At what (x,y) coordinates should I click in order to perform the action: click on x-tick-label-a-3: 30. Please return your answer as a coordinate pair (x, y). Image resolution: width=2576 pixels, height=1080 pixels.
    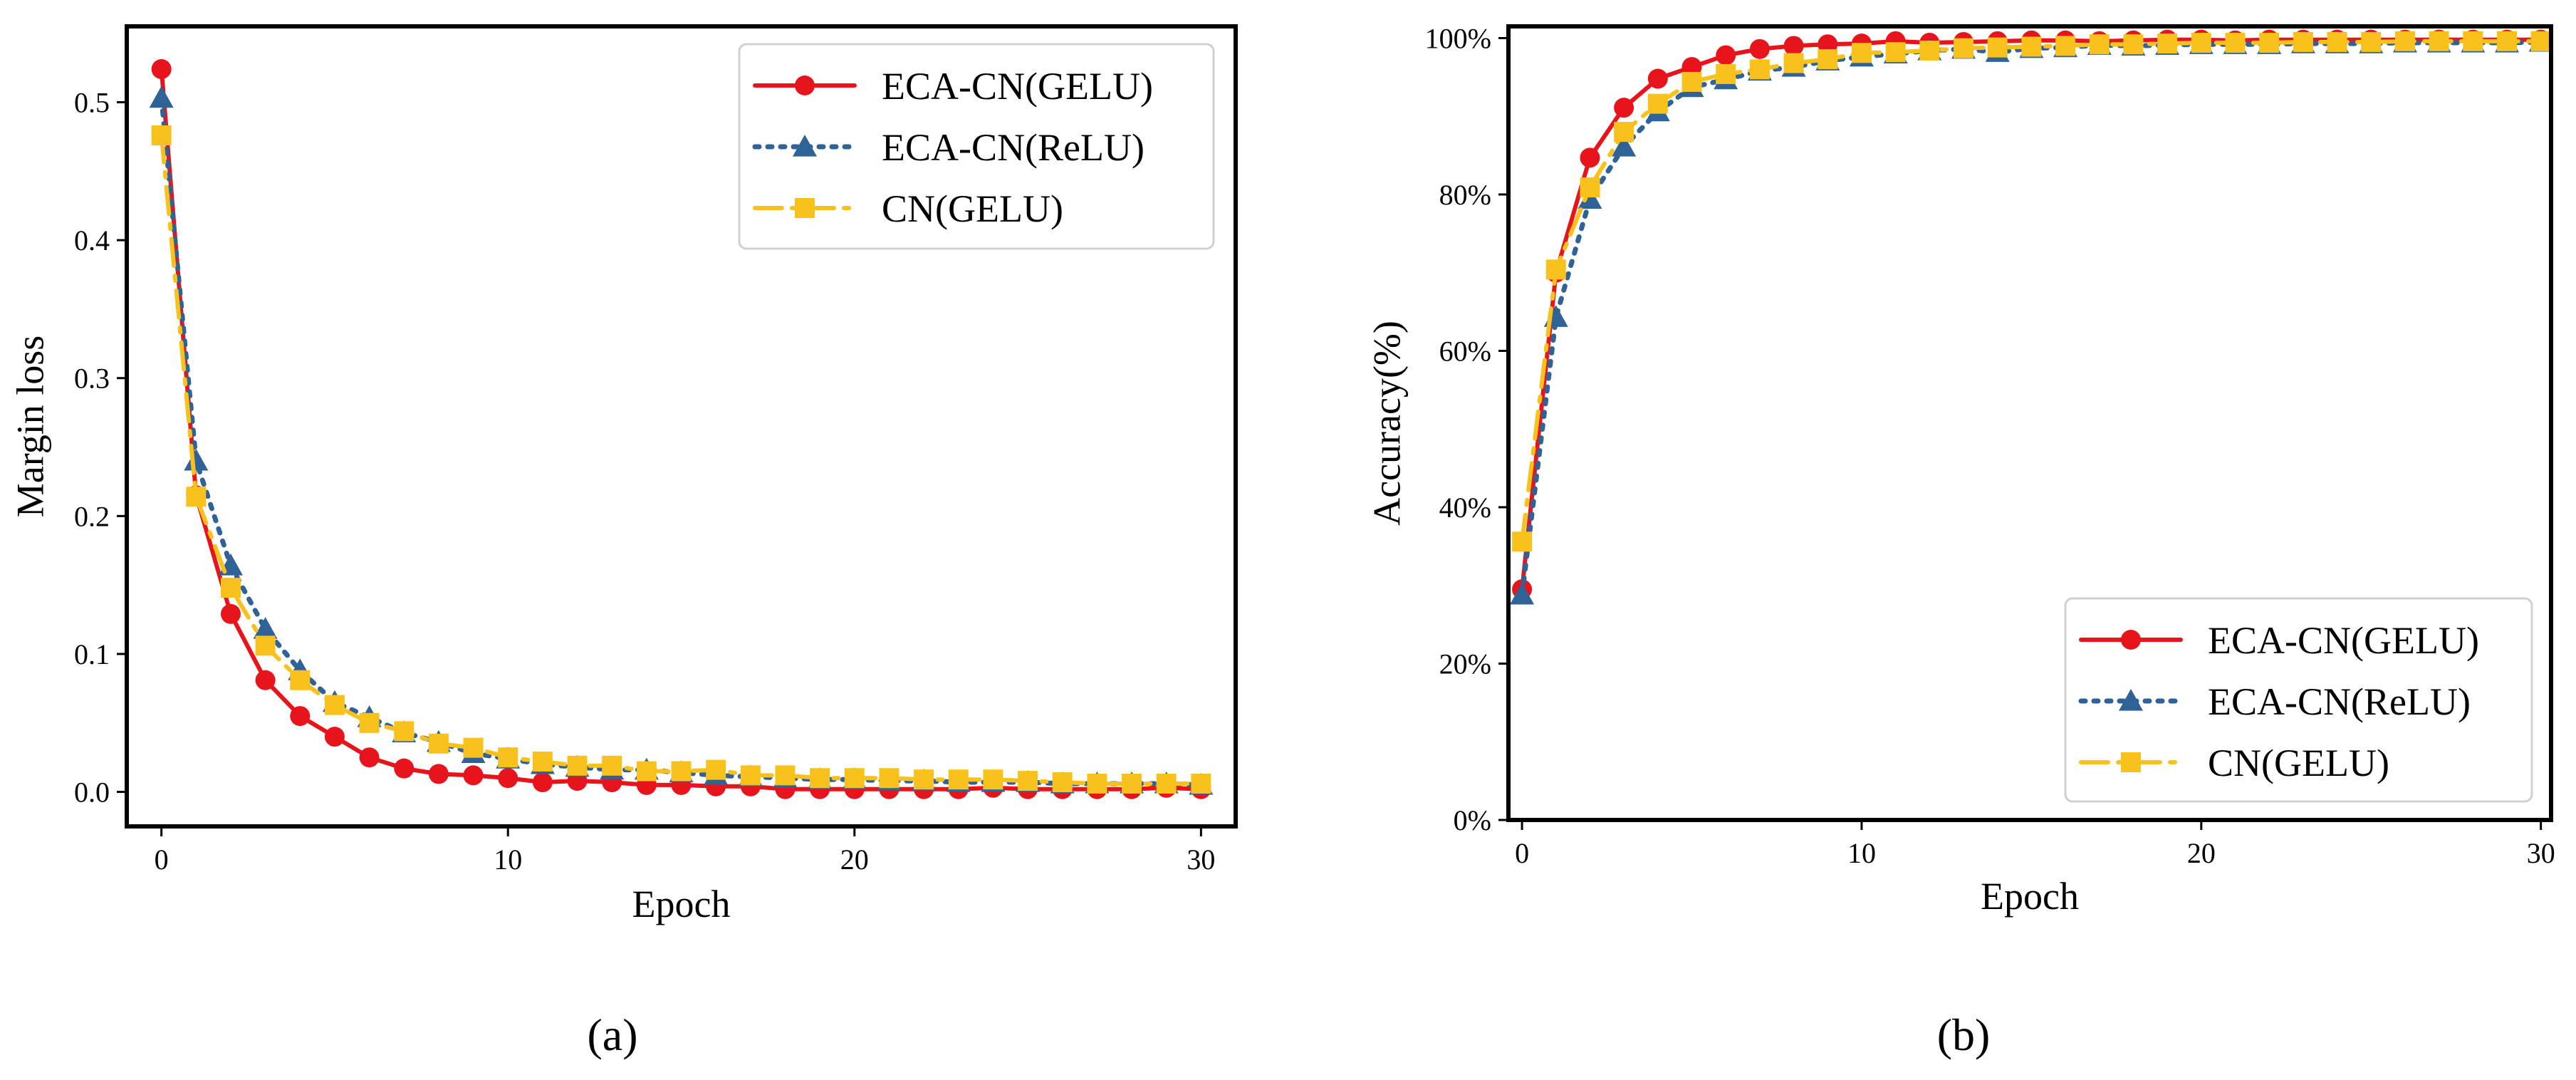
    Looking at the image, I should click on (1201, 860).